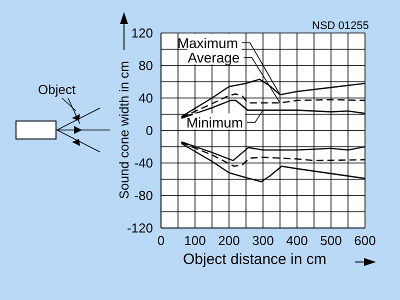 The width and height of the screenshot is (400, 300). What do you see at coordinates (214, 57) in the screenshot?
I see `text: Average` at bounding box center [214, 57].